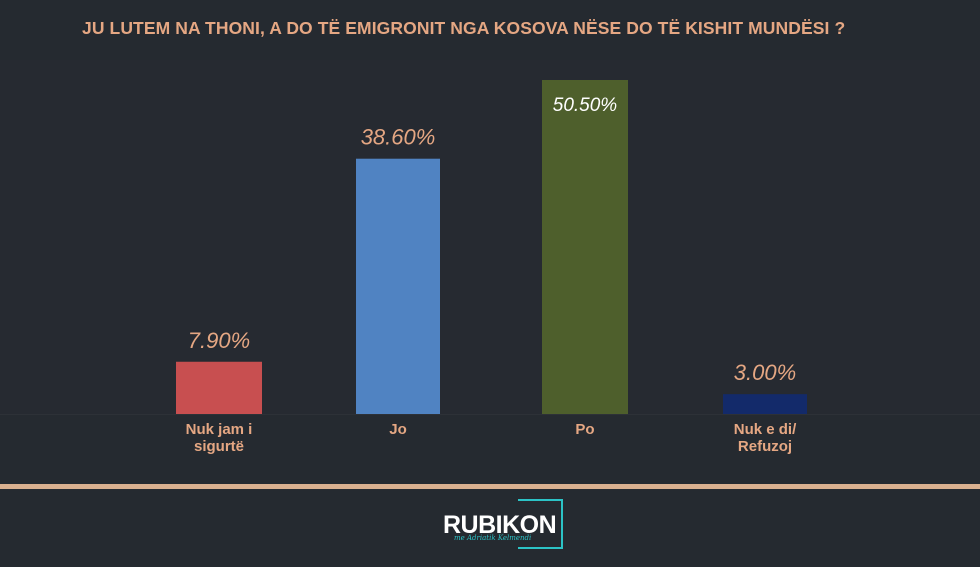 Image resolution: width=980 pixels, height=567 pixels. Describe the element at coordinates (219, 438) in the screenshot. I see `category-label-1: Nuk jam i sigurtë` at that location.